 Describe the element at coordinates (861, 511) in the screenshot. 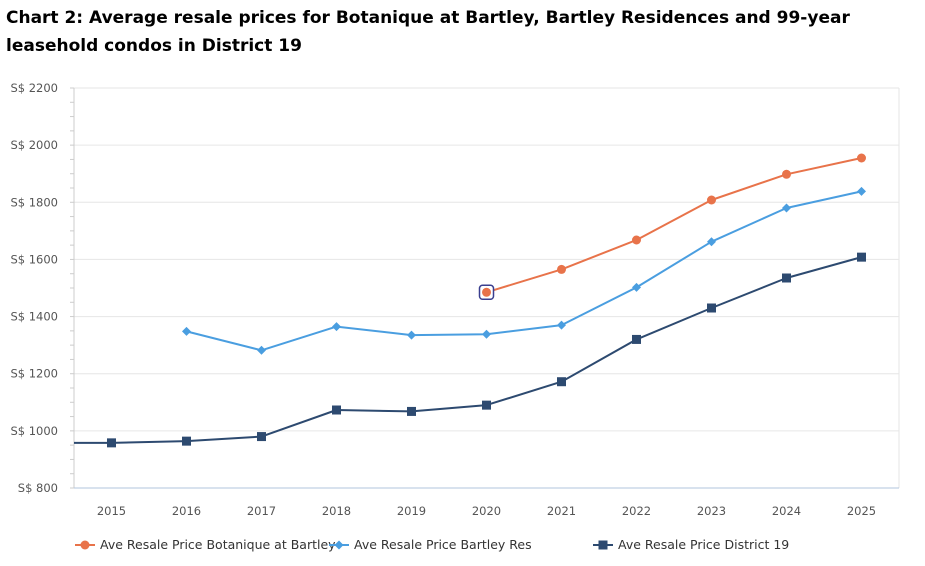

I see `x-tick-label: 2025` at that location.